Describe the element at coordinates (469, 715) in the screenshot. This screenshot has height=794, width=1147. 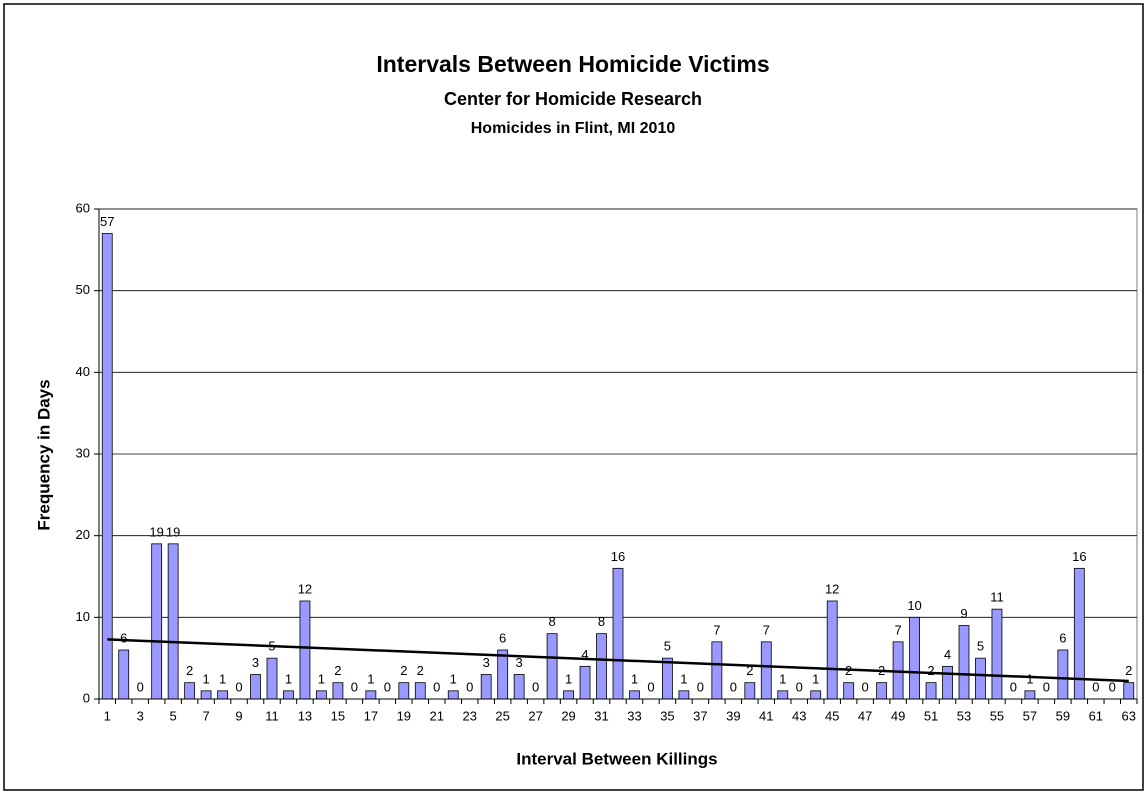
I see `x-tick-label: 23` at that location.